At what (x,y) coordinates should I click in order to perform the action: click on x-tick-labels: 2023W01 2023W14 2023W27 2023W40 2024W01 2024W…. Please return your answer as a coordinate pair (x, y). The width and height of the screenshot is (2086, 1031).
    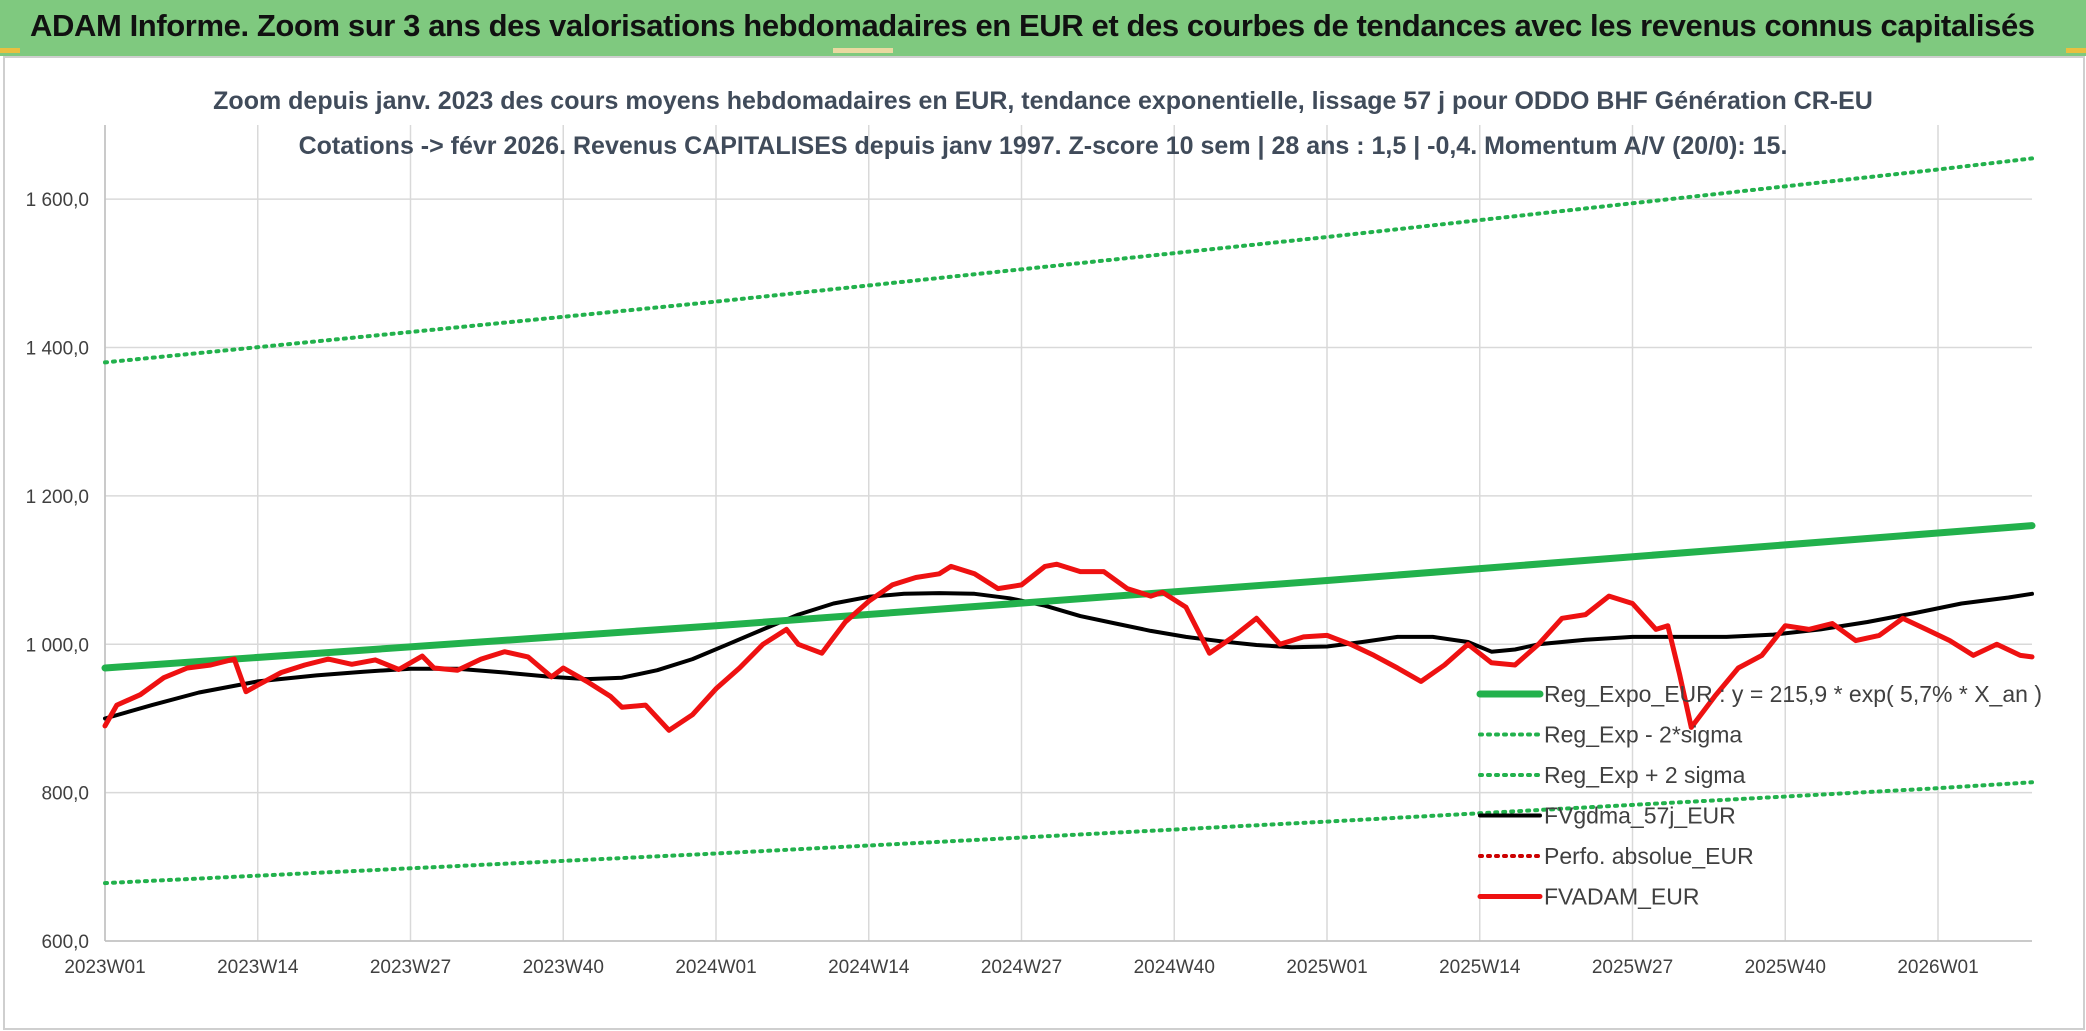
    Looking at the image, I should click on (1021, 967).